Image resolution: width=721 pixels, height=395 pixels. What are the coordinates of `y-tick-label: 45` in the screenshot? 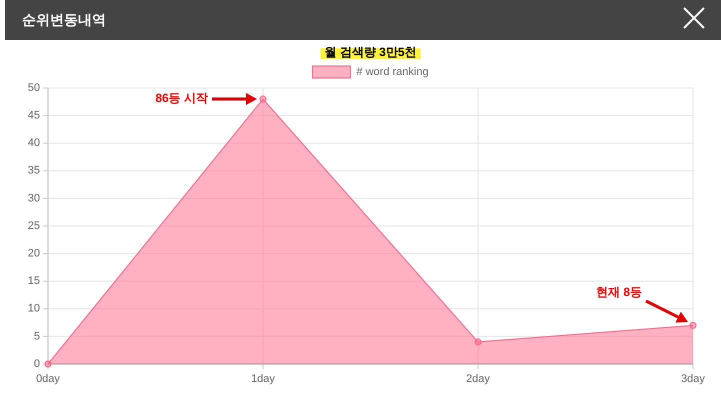 It's located at (34, 116).